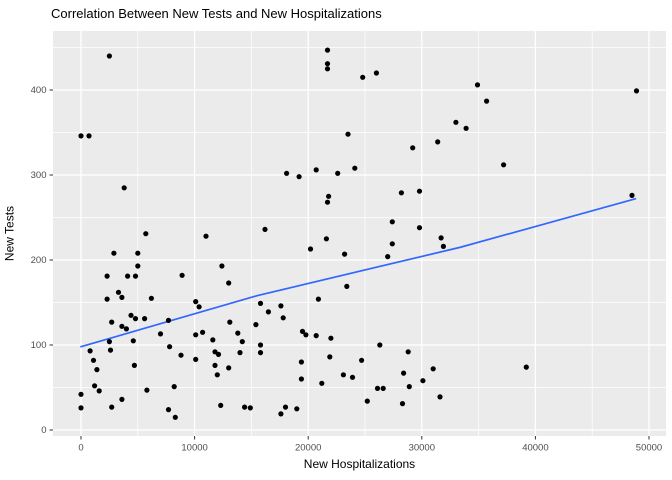 The width and height of the screenshot is (672, 480). Describe the element at coordinates (649, 448) in the screenshot. I see `x-tick-label: 50000` at that location.